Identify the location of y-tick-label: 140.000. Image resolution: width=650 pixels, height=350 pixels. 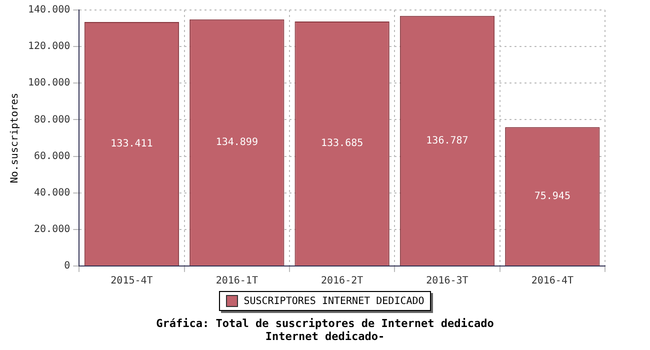
(49, 10).